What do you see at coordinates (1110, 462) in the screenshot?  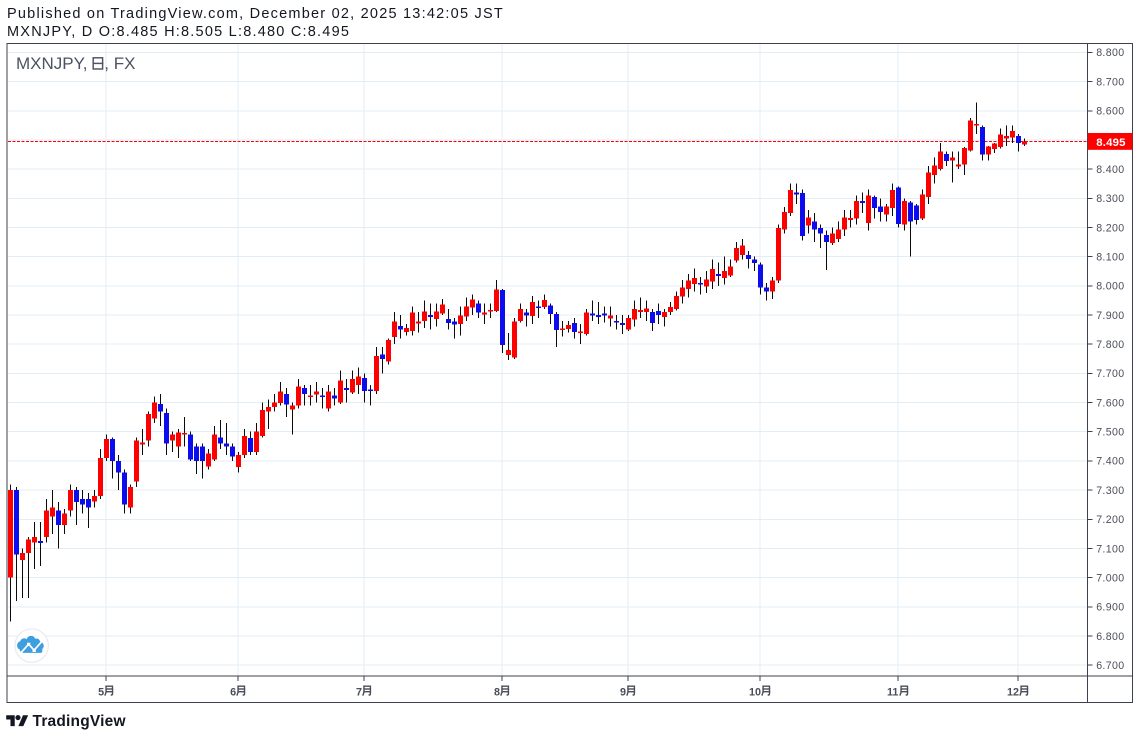 I see `svg-text: 7.400` at bounding box center [1110, 462].